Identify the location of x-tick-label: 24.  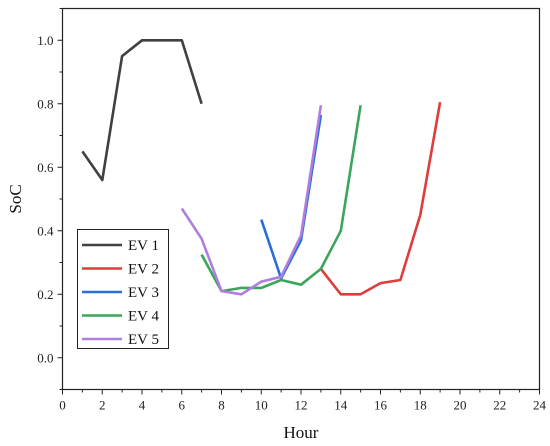
(540, 405).